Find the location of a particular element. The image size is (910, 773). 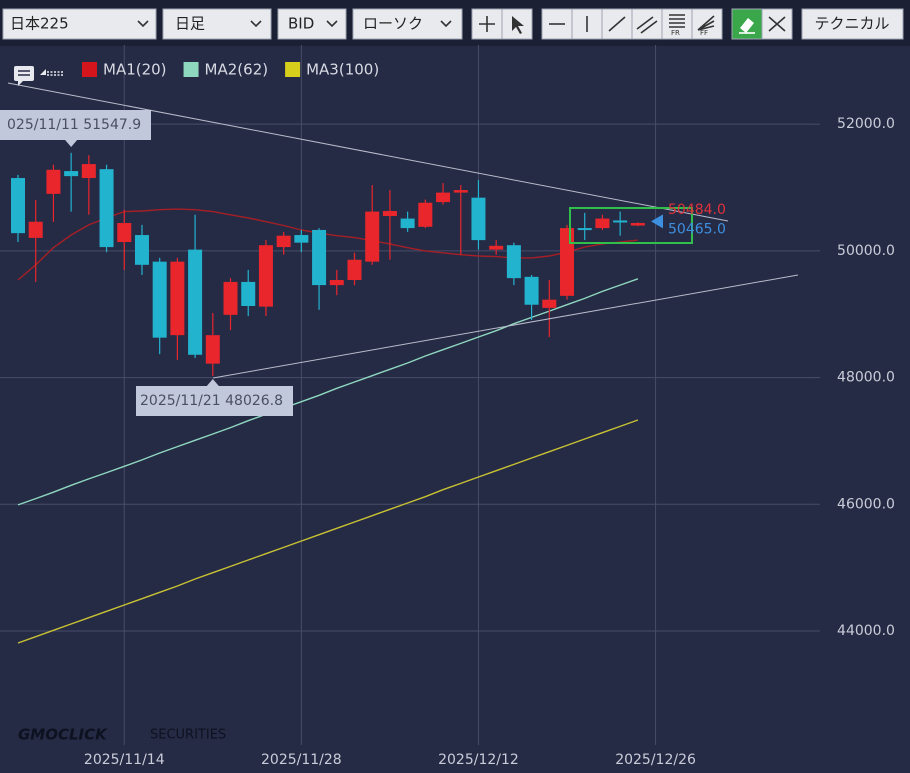

channel-tool is located at coordinates (647, 24).